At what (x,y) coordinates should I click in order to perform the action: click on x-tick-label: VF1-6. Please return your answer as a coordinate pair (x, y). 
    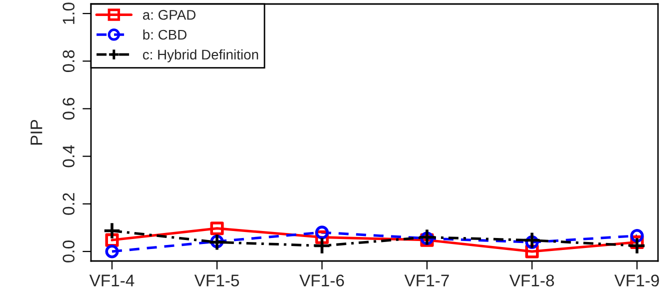
    Looking at the image, I should click on (321, 280).